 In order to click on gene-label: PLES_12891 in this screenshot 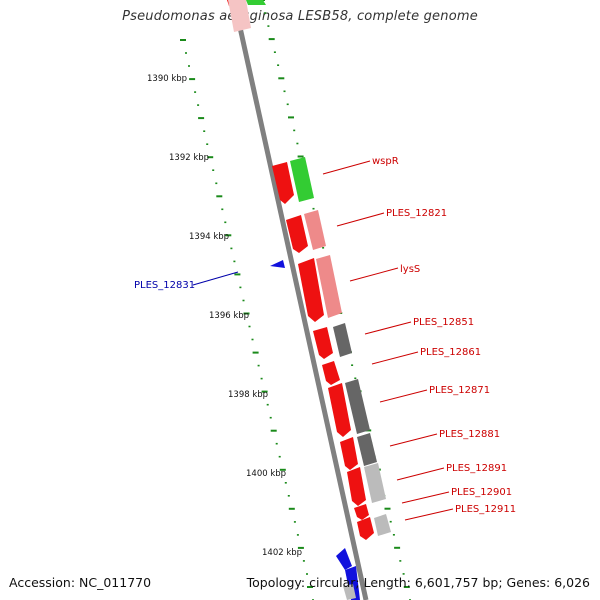, I will do `click(476, 468)`.